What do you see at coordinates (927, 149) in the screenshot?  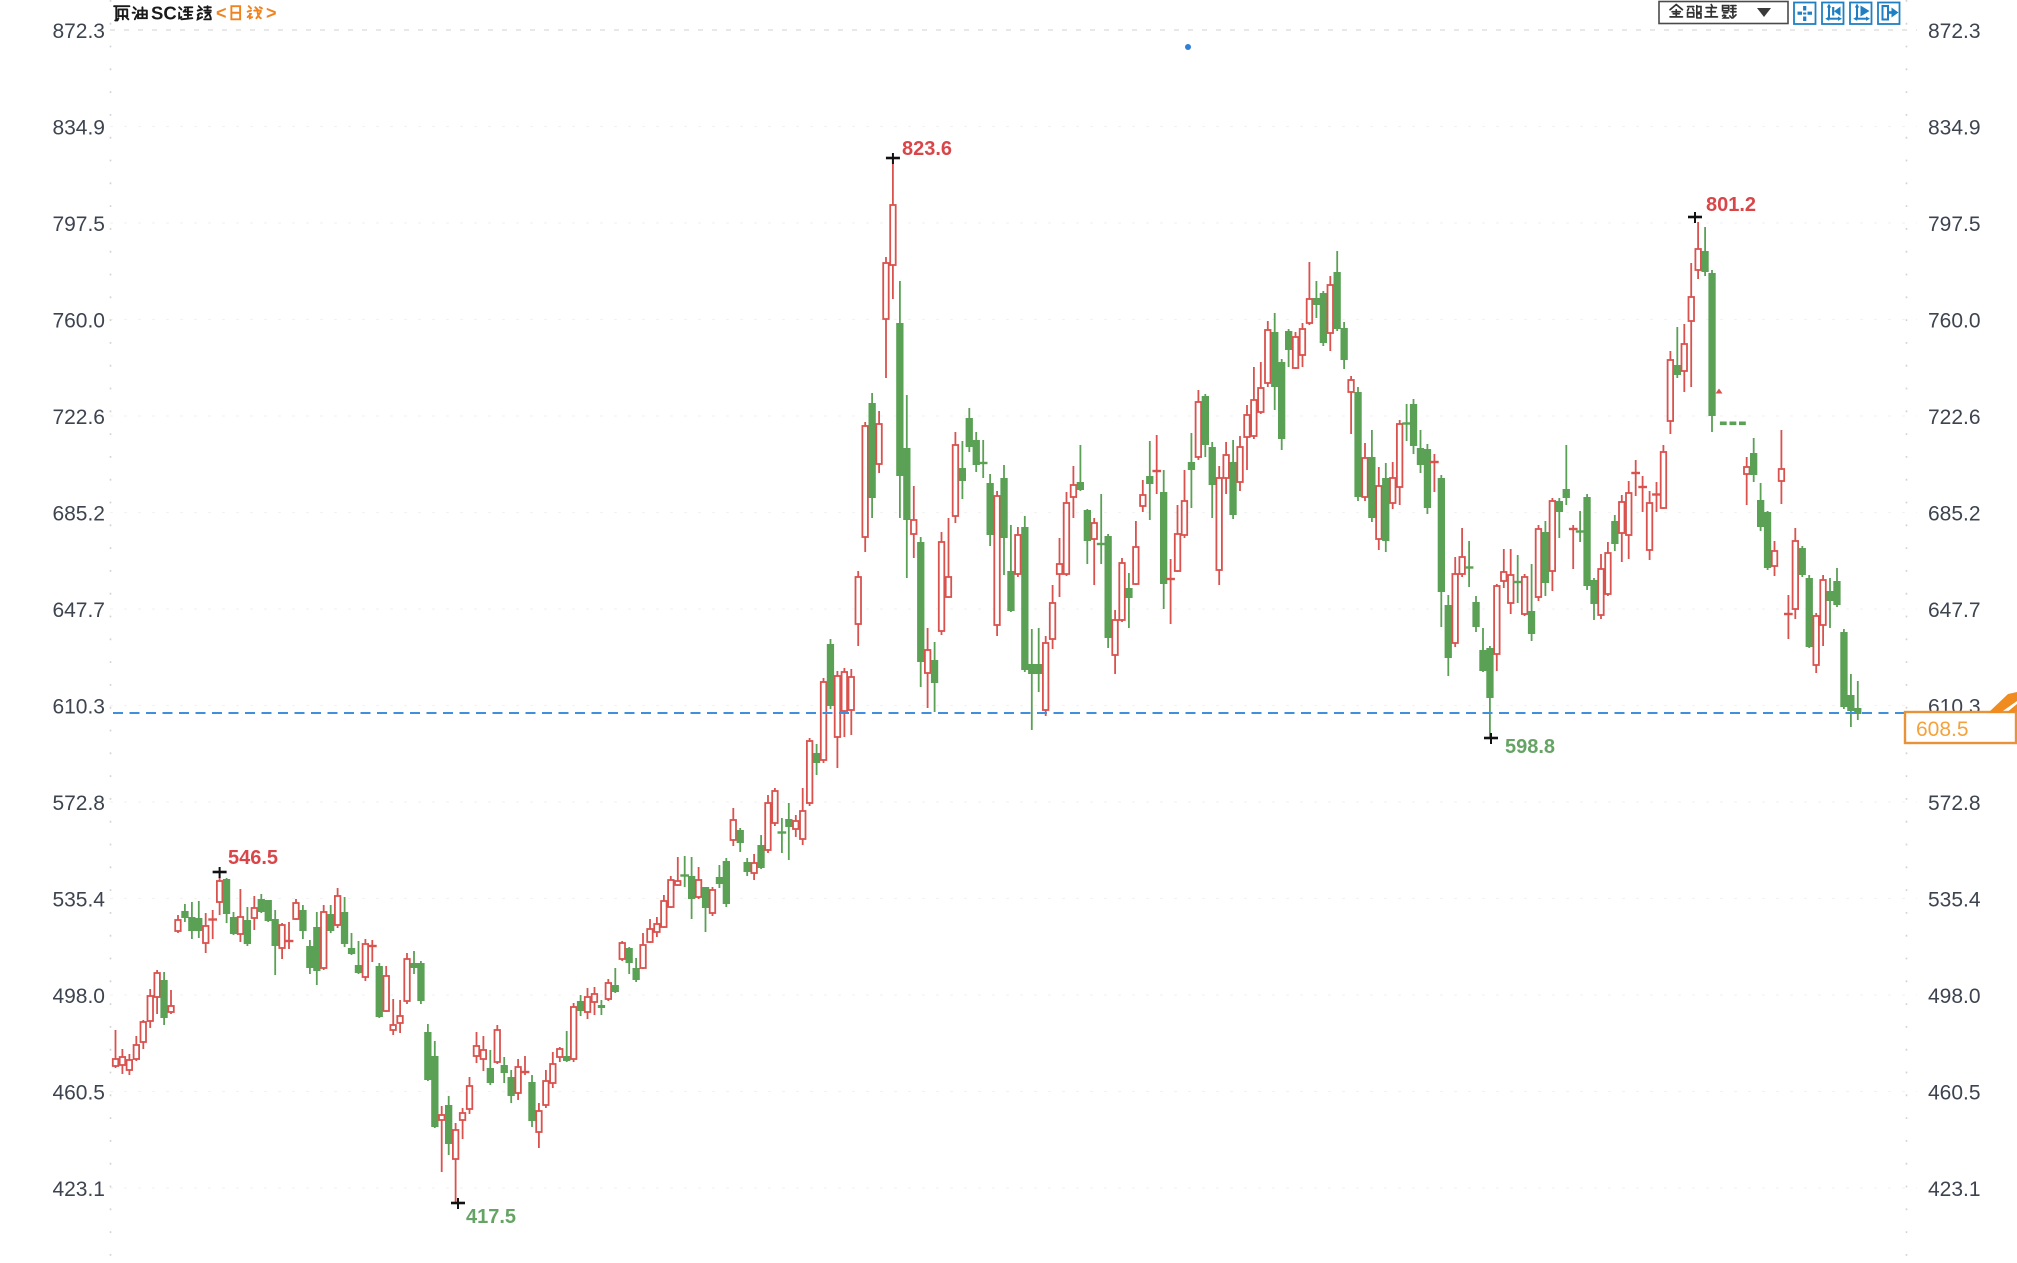 I see `svg-text: 823.6` at bounding box center [927, 149].